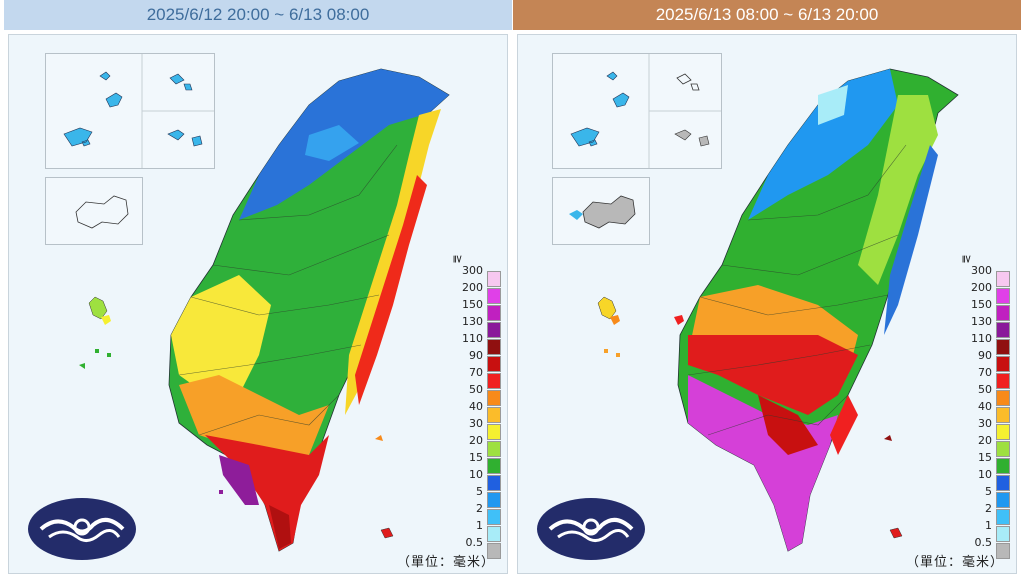 This screenshot has height=576, width=1024. Describe the element at coordinates (94, 211) in the screenshot. I see `inset-lanyu-left` at that location.